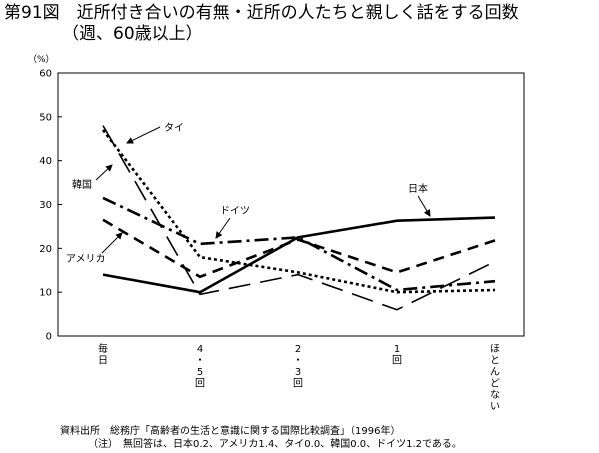 The height and width of the screenshot is (453, 599). I want to click on x-category-label: 毎日, so click(103, 354).